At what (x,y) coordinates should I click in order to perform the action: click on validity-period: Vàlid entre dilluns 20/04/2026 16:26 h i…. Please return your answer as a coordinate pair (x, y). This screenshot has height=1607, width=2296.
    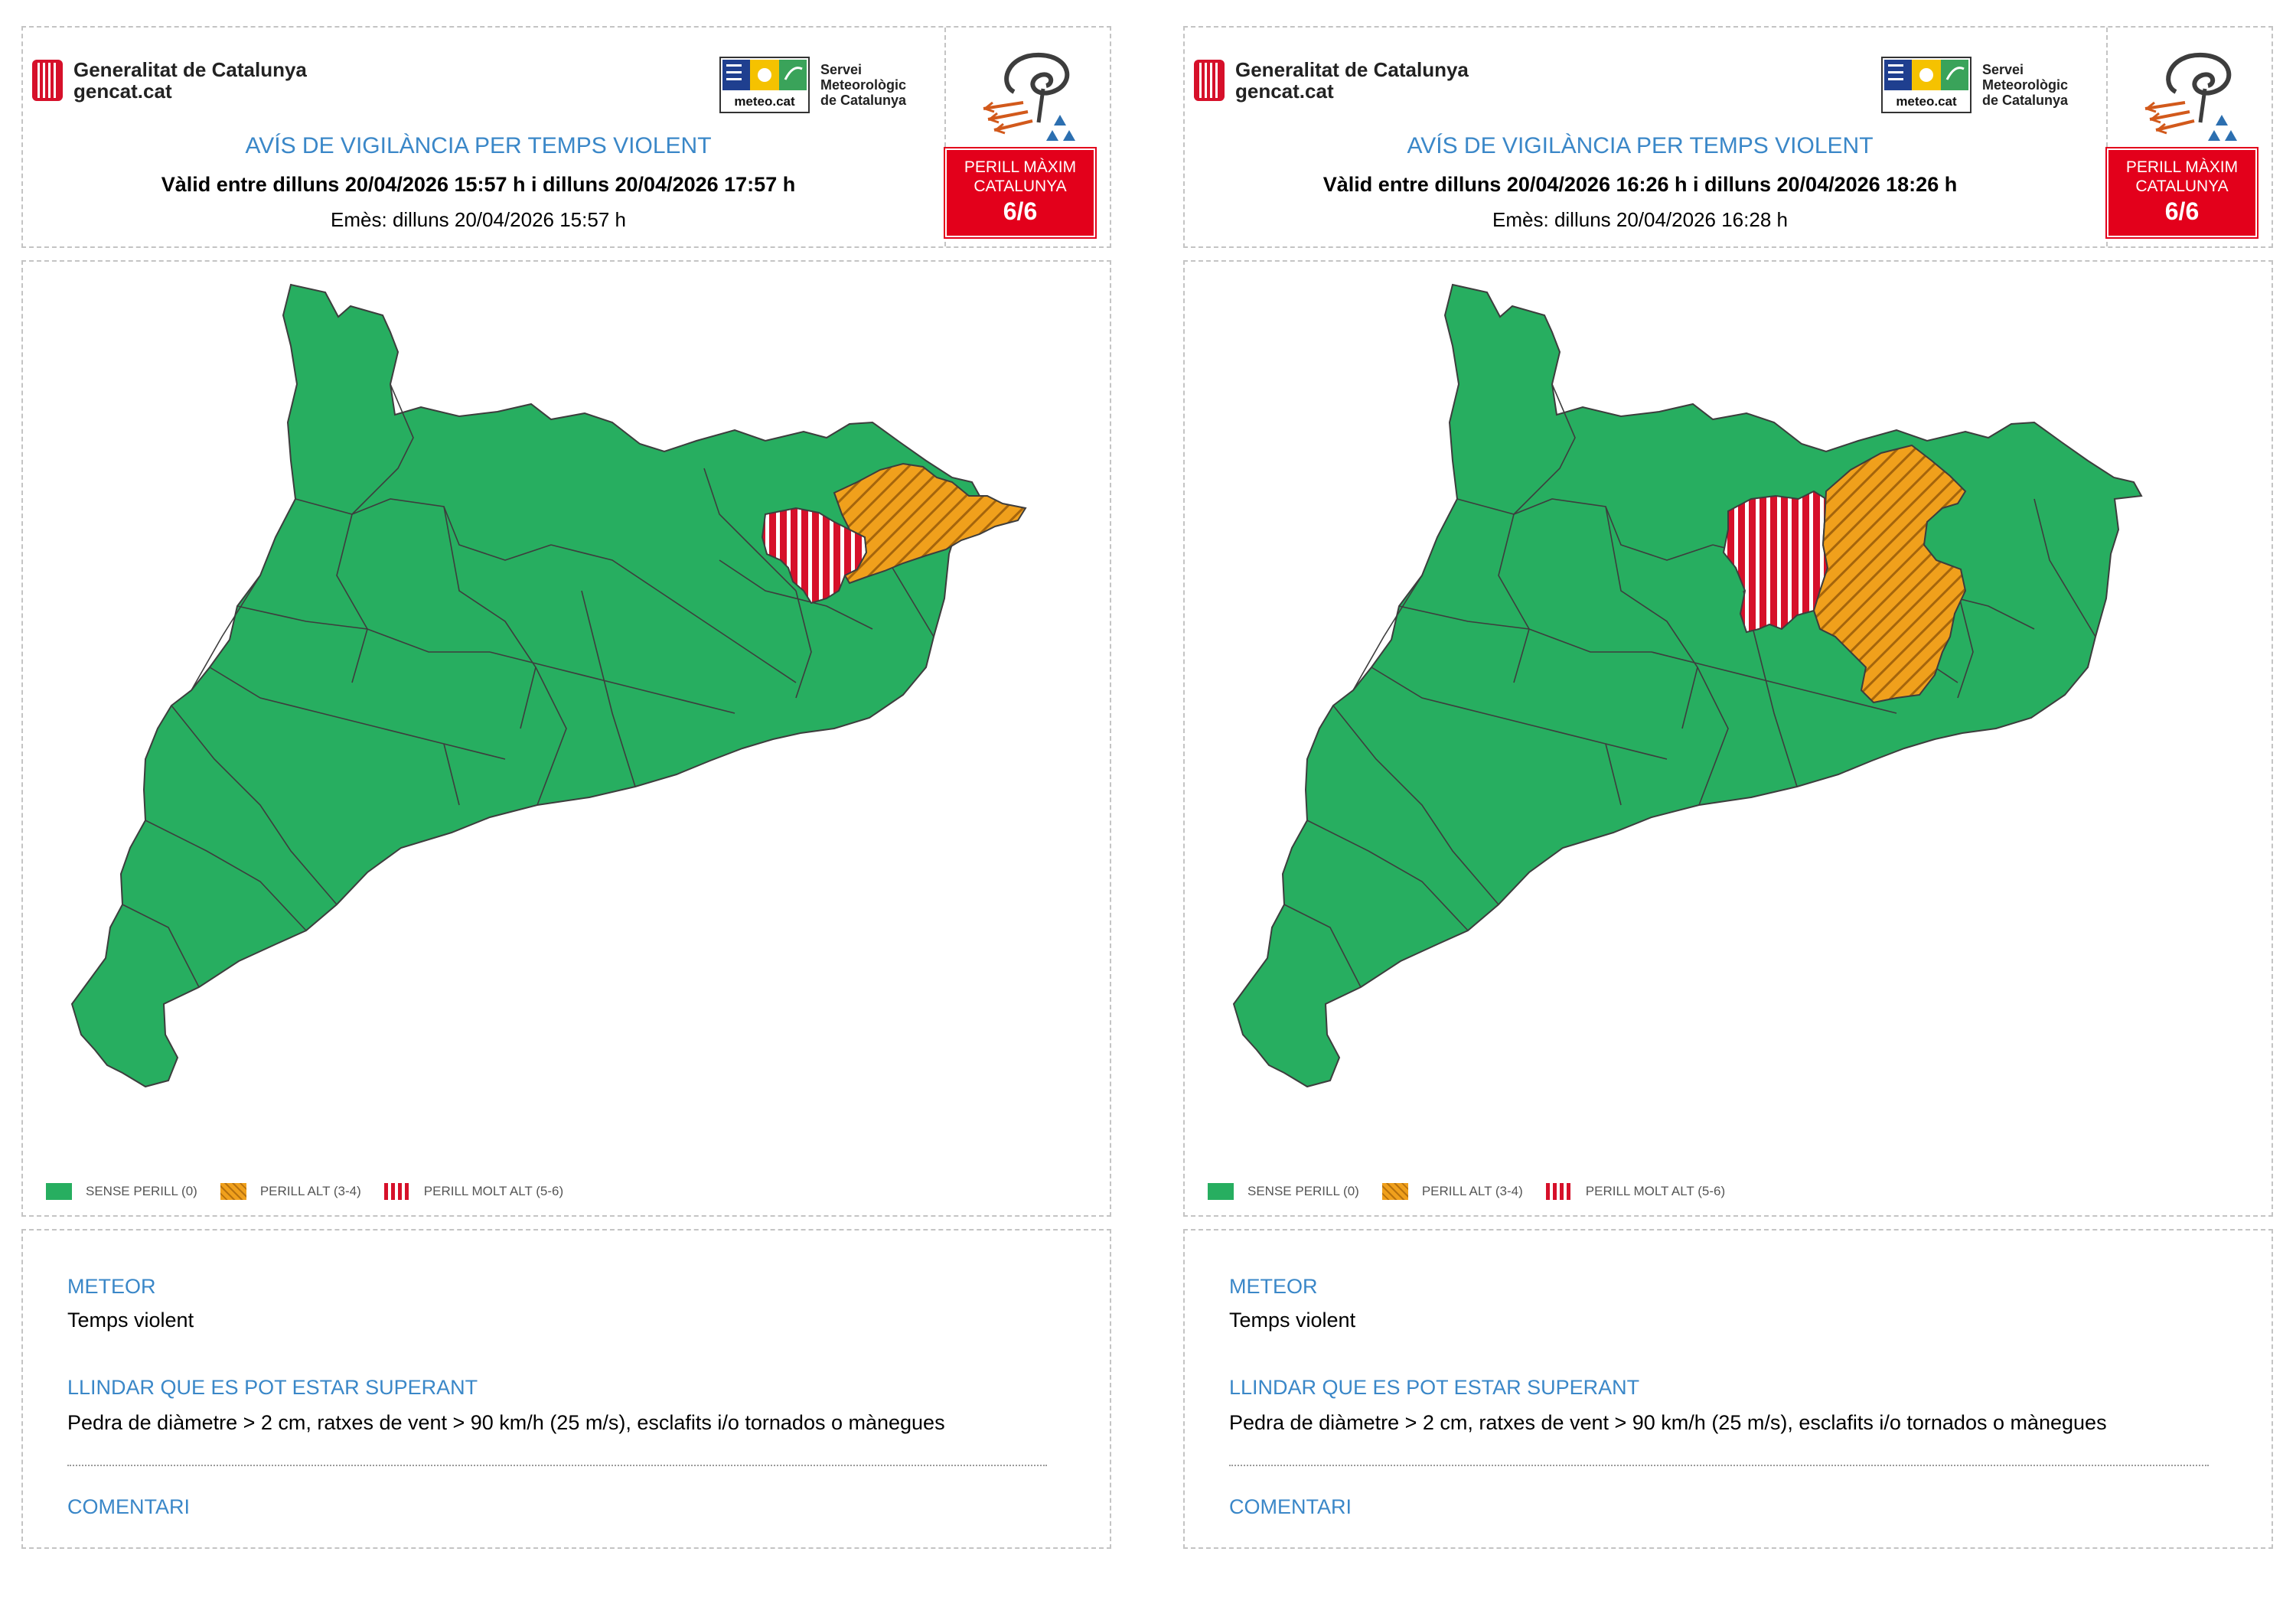
    Looking at the image, I should click on (1640, 184).